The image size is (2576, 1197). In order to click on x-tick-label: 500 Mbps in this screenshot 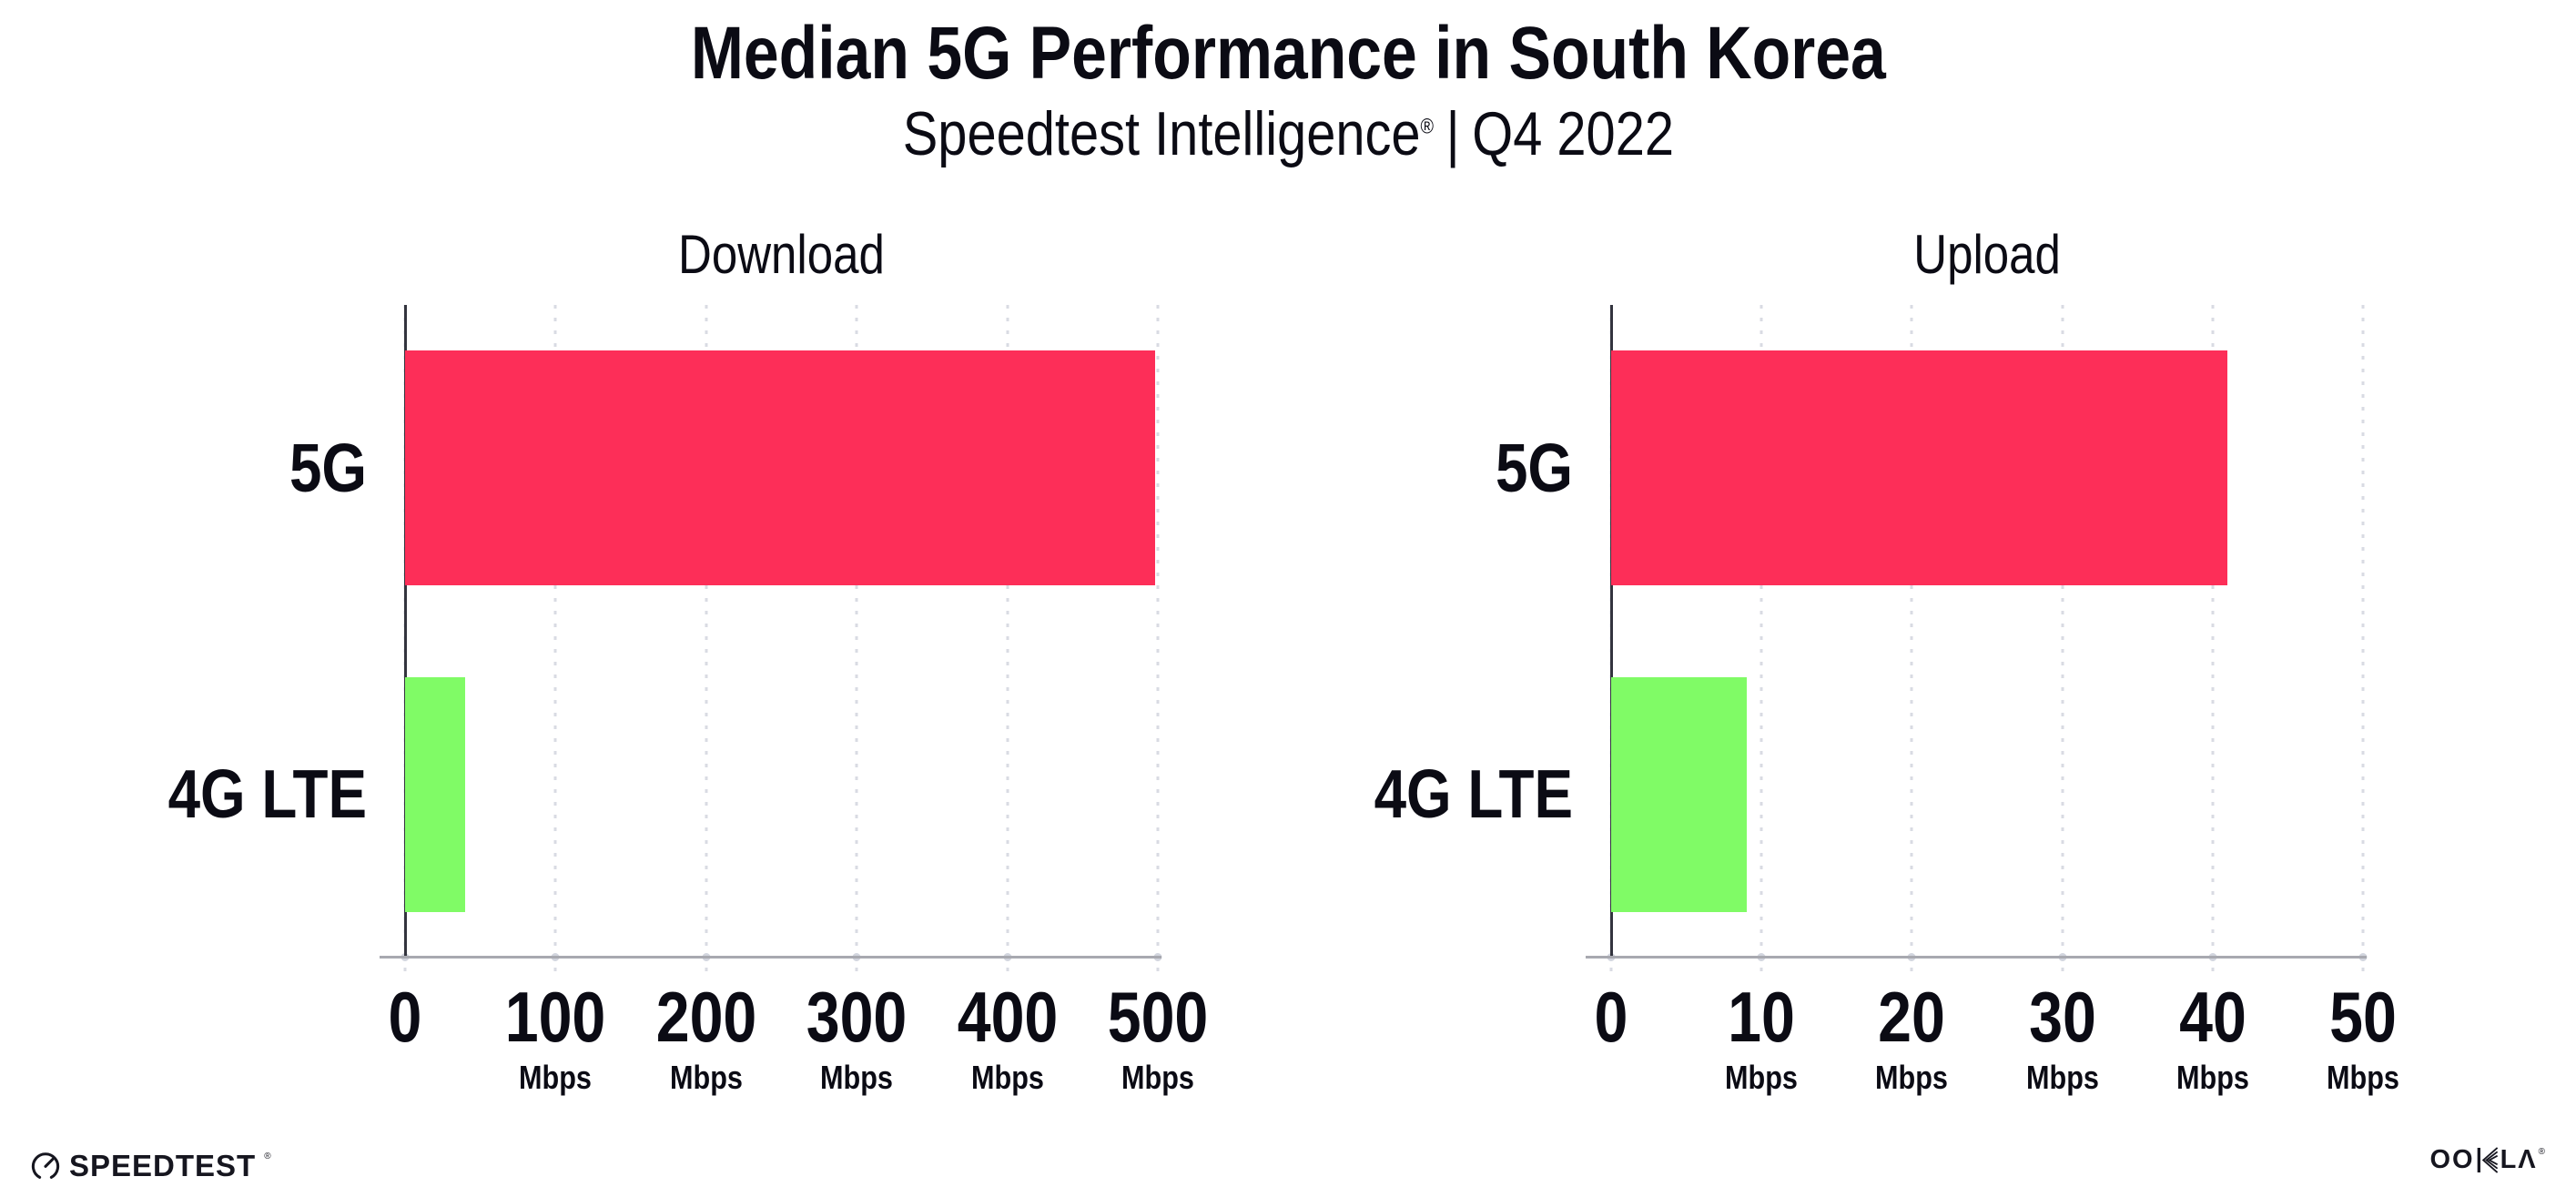, I will do `click(1158, 1037)`.